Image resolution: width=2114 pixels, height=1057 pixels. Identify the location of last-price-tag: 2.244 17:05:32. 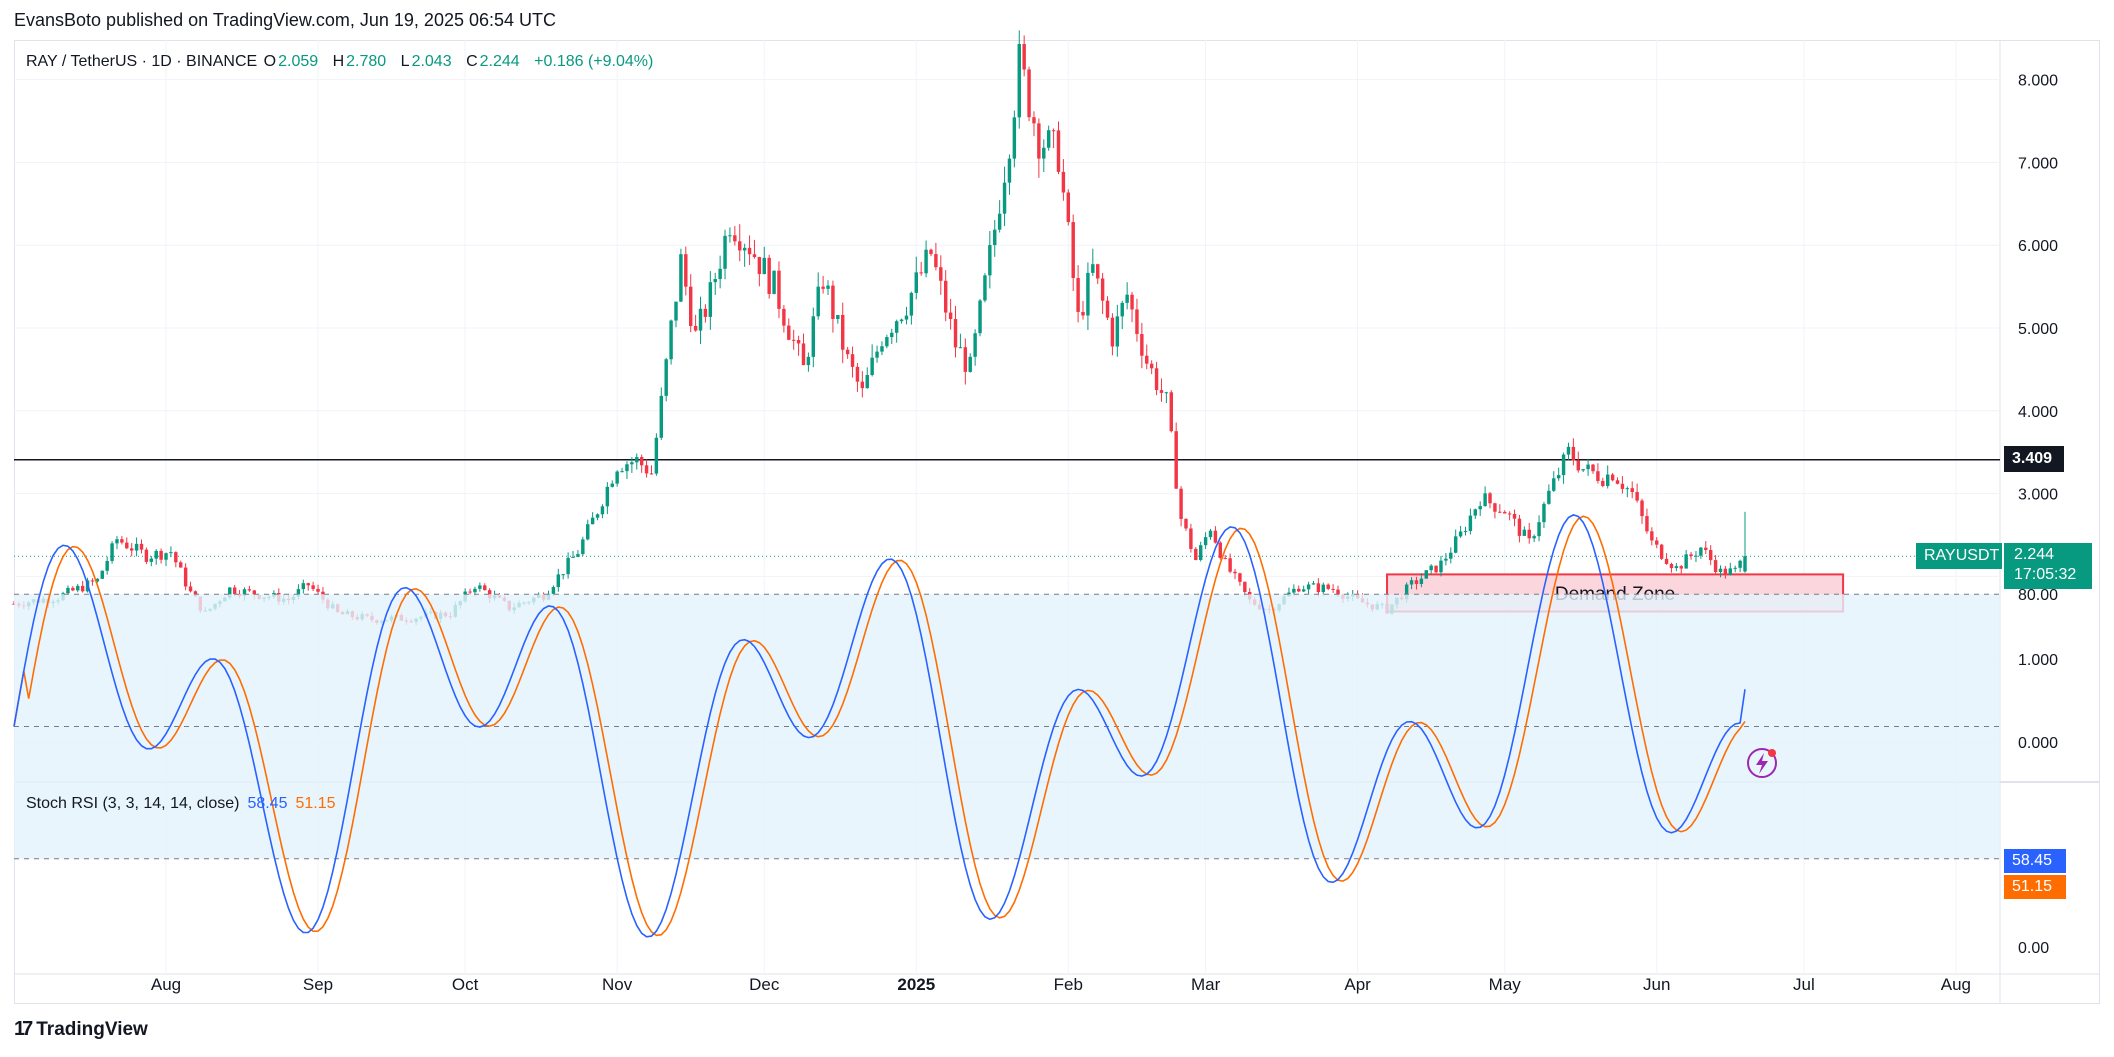
(2048, 566).